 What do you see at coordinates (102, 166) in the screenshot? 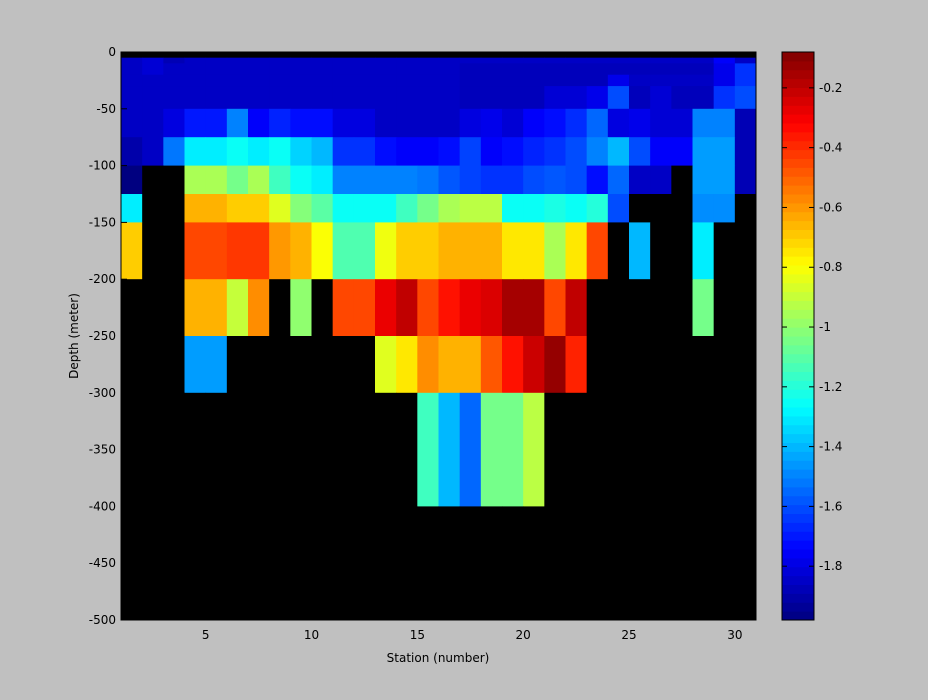
I see `y-tick-label: -100` at bounding box center [102, 166].